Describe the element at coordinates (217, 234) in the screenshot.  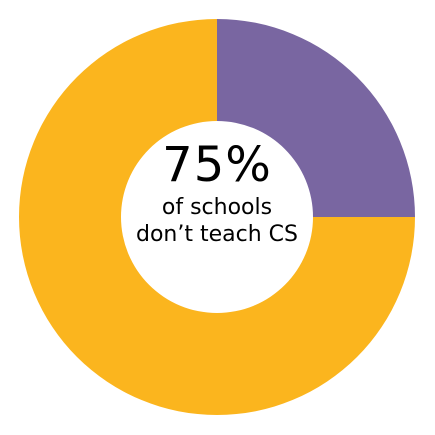
I see `center-caption-line-2: don’t teach CS` at that location.